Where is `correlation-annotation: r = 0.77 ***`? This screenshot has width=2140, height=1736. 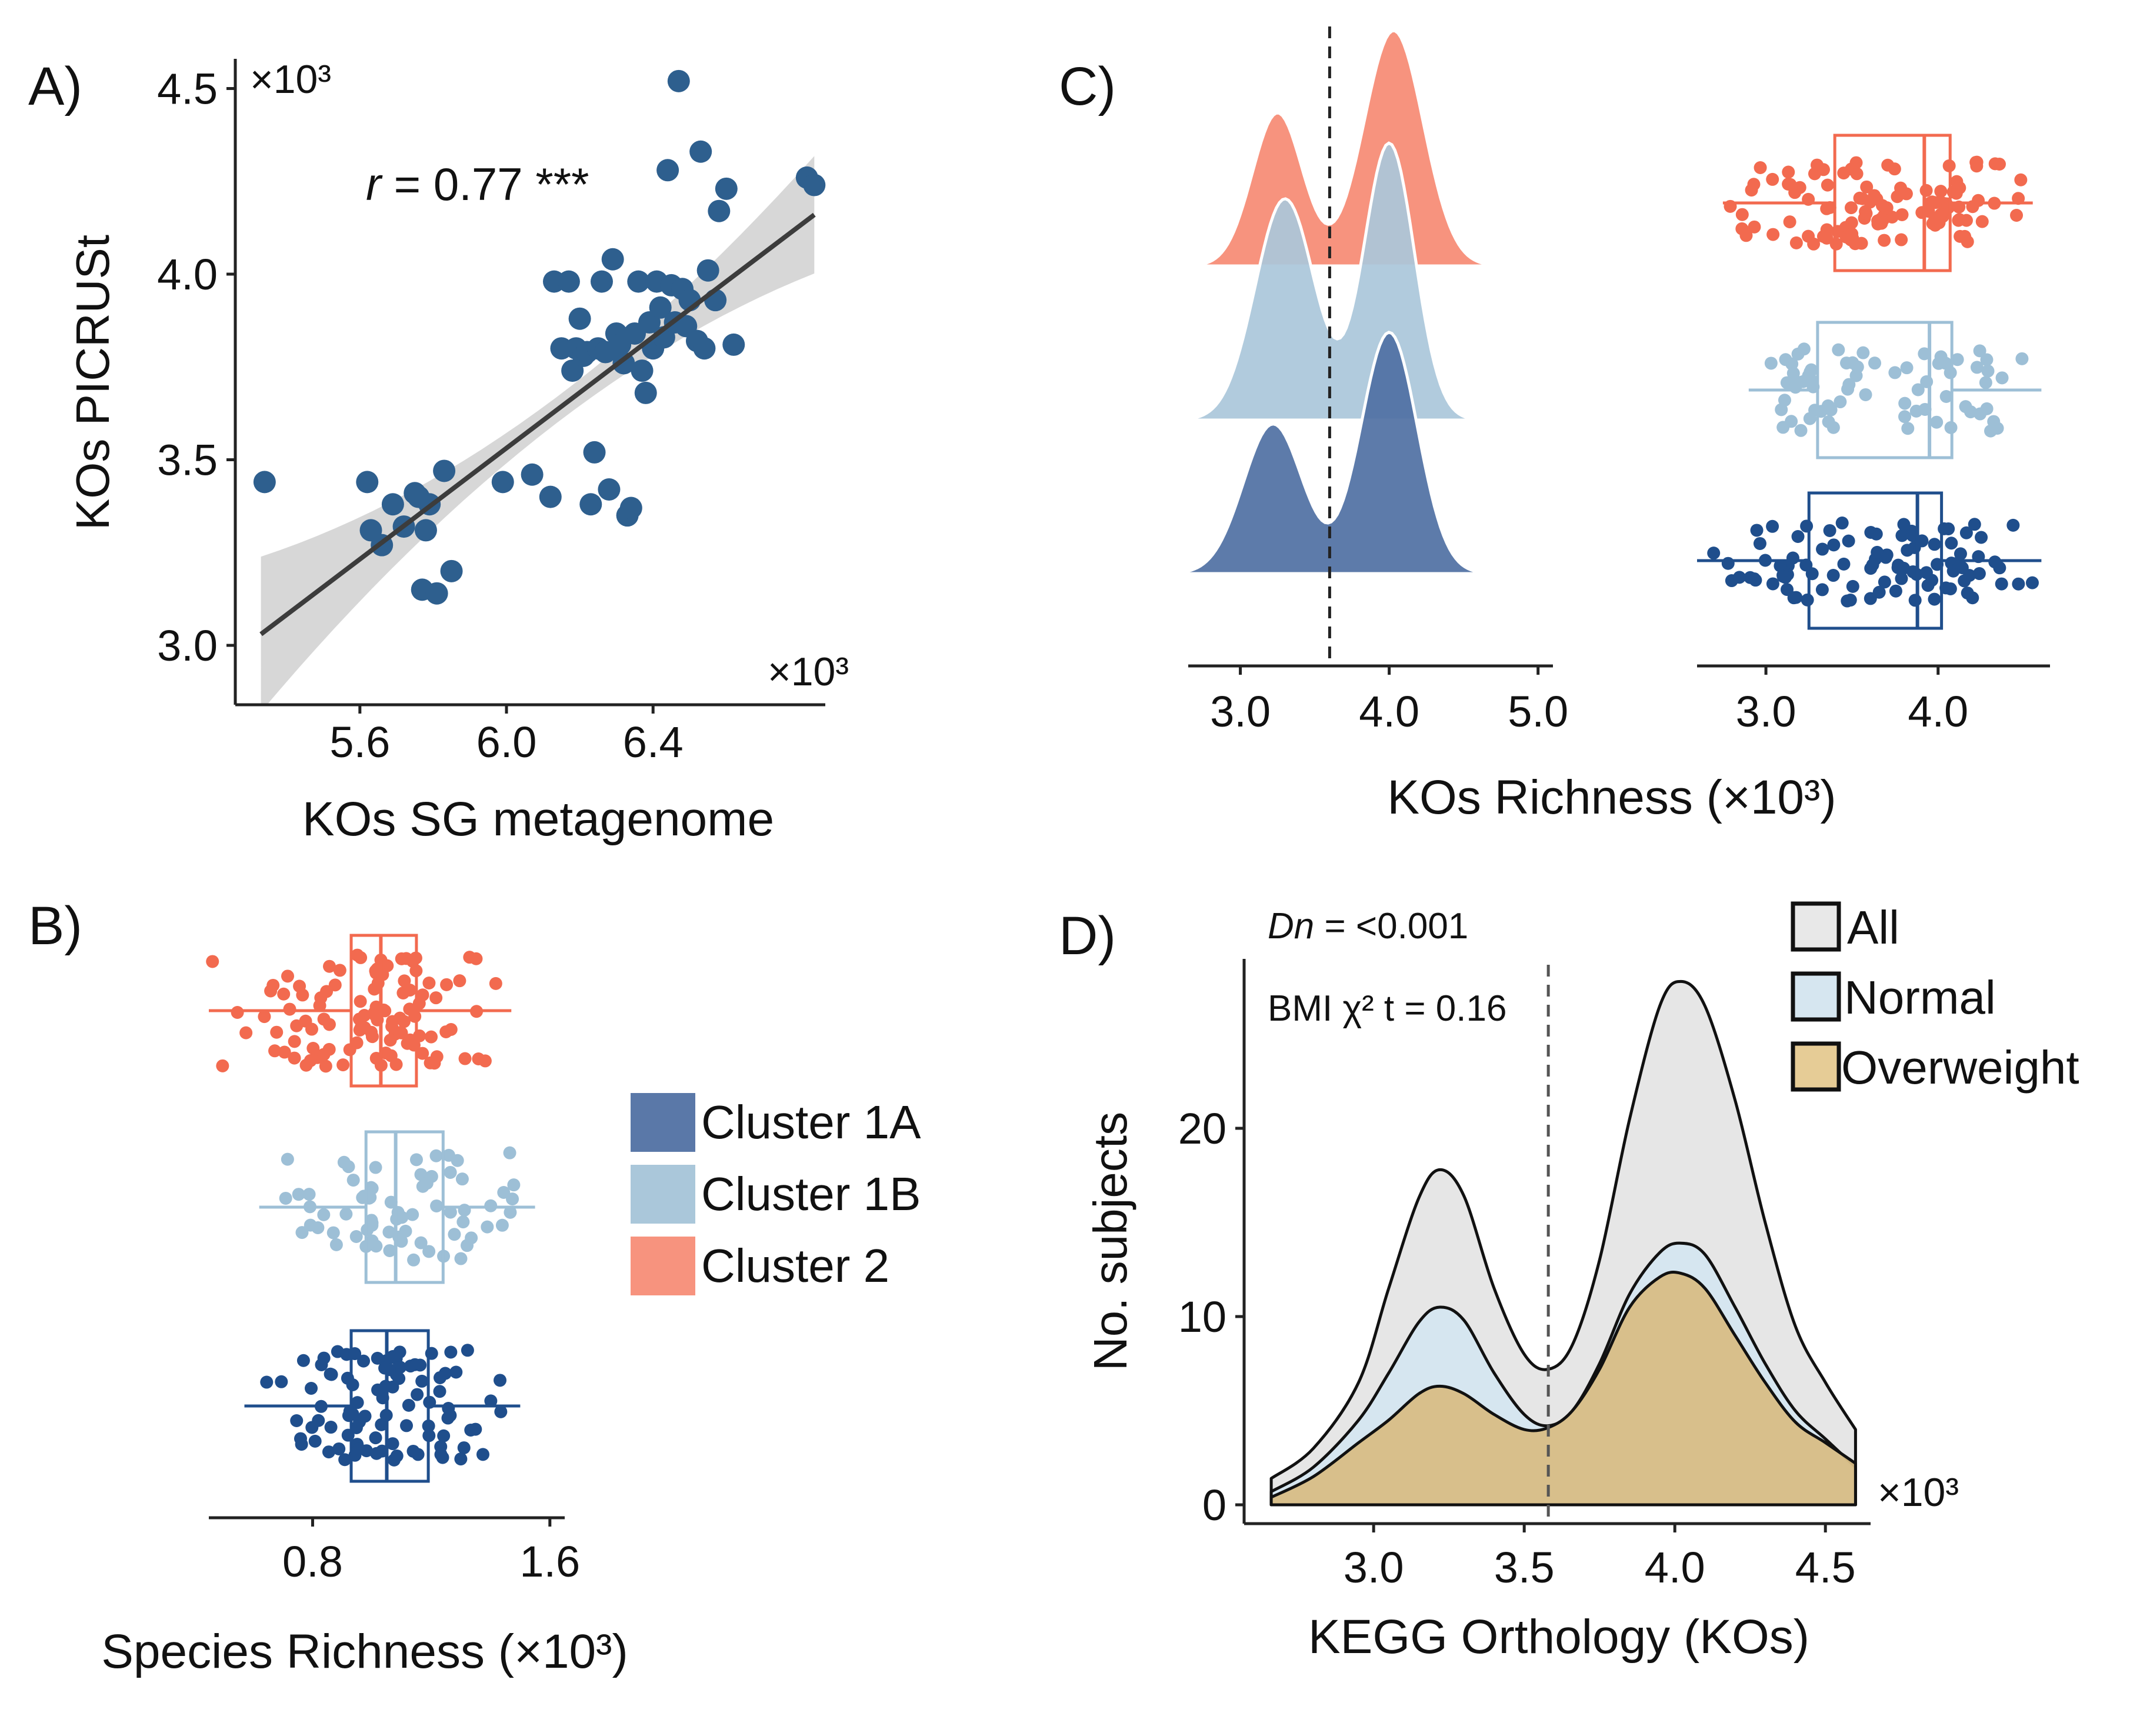
correlation-annotation: r = 0.77 *** is located at coordinates (477, 184).